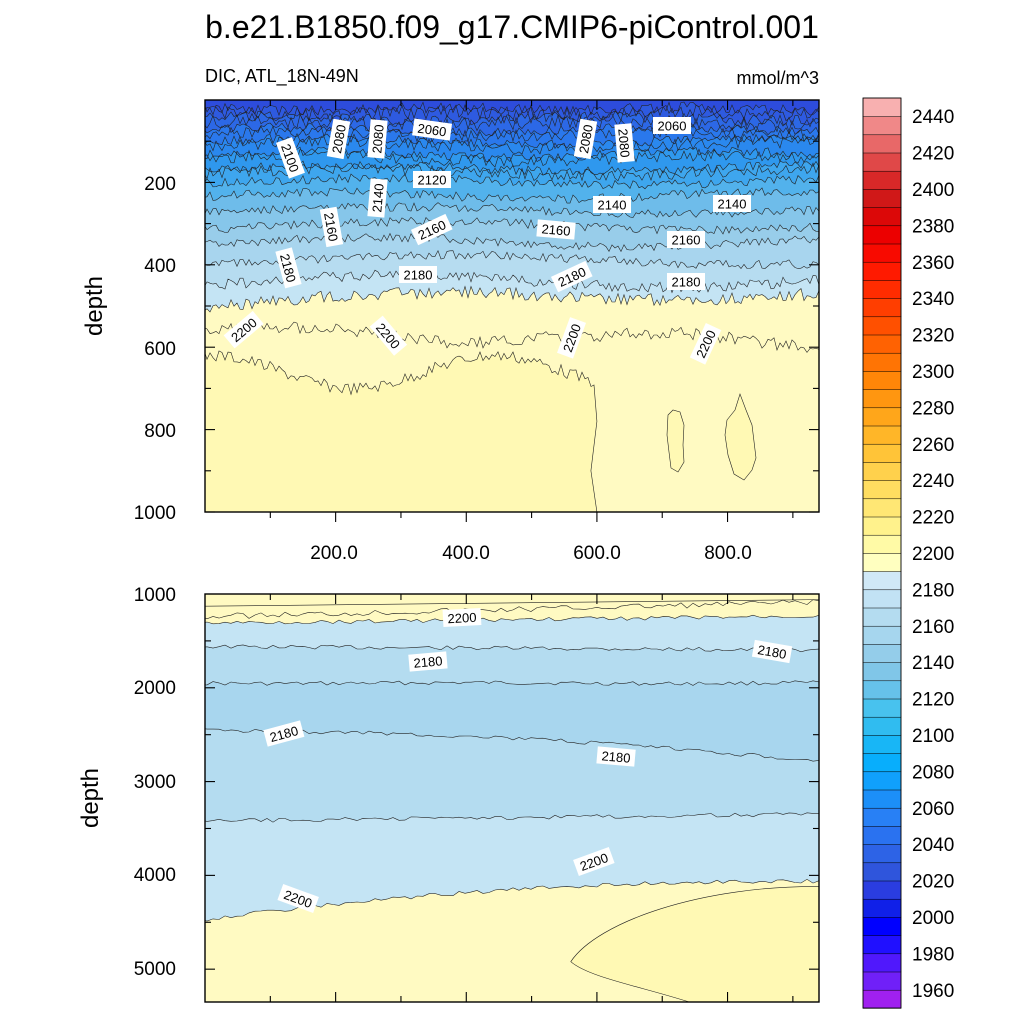 The image size is (1024, 1024). Describe the element at coordinates (155, 875) in the screenshot. I see `lower-ytick-4000: 4000` at that location.